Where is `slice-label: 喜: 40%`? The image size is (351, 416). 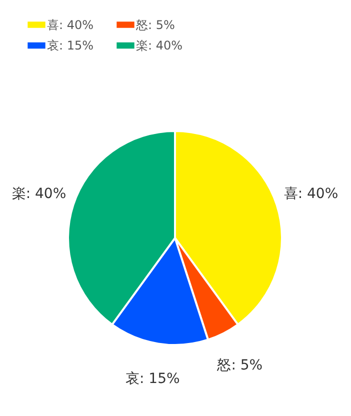
slice-label: 喜: 40% is located at coordinates (311, 194).